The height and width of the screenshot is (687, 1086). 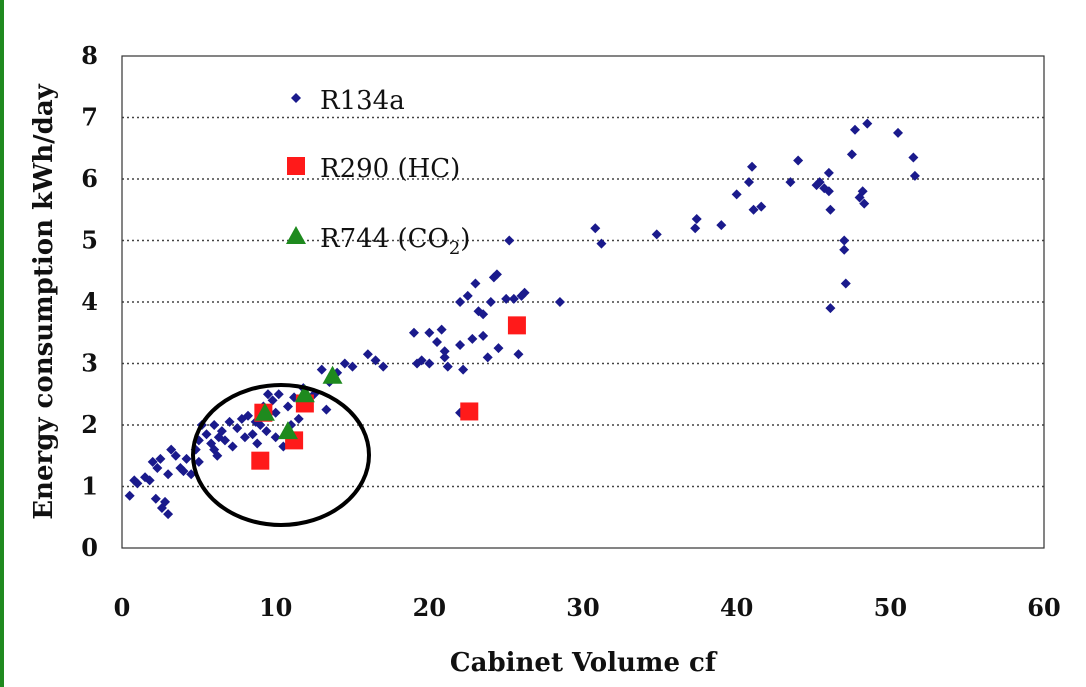 What do you see at coordinates (296, 235) in the screenshot?
I see `legend-marker-r744` at bounding box center [296, 235].